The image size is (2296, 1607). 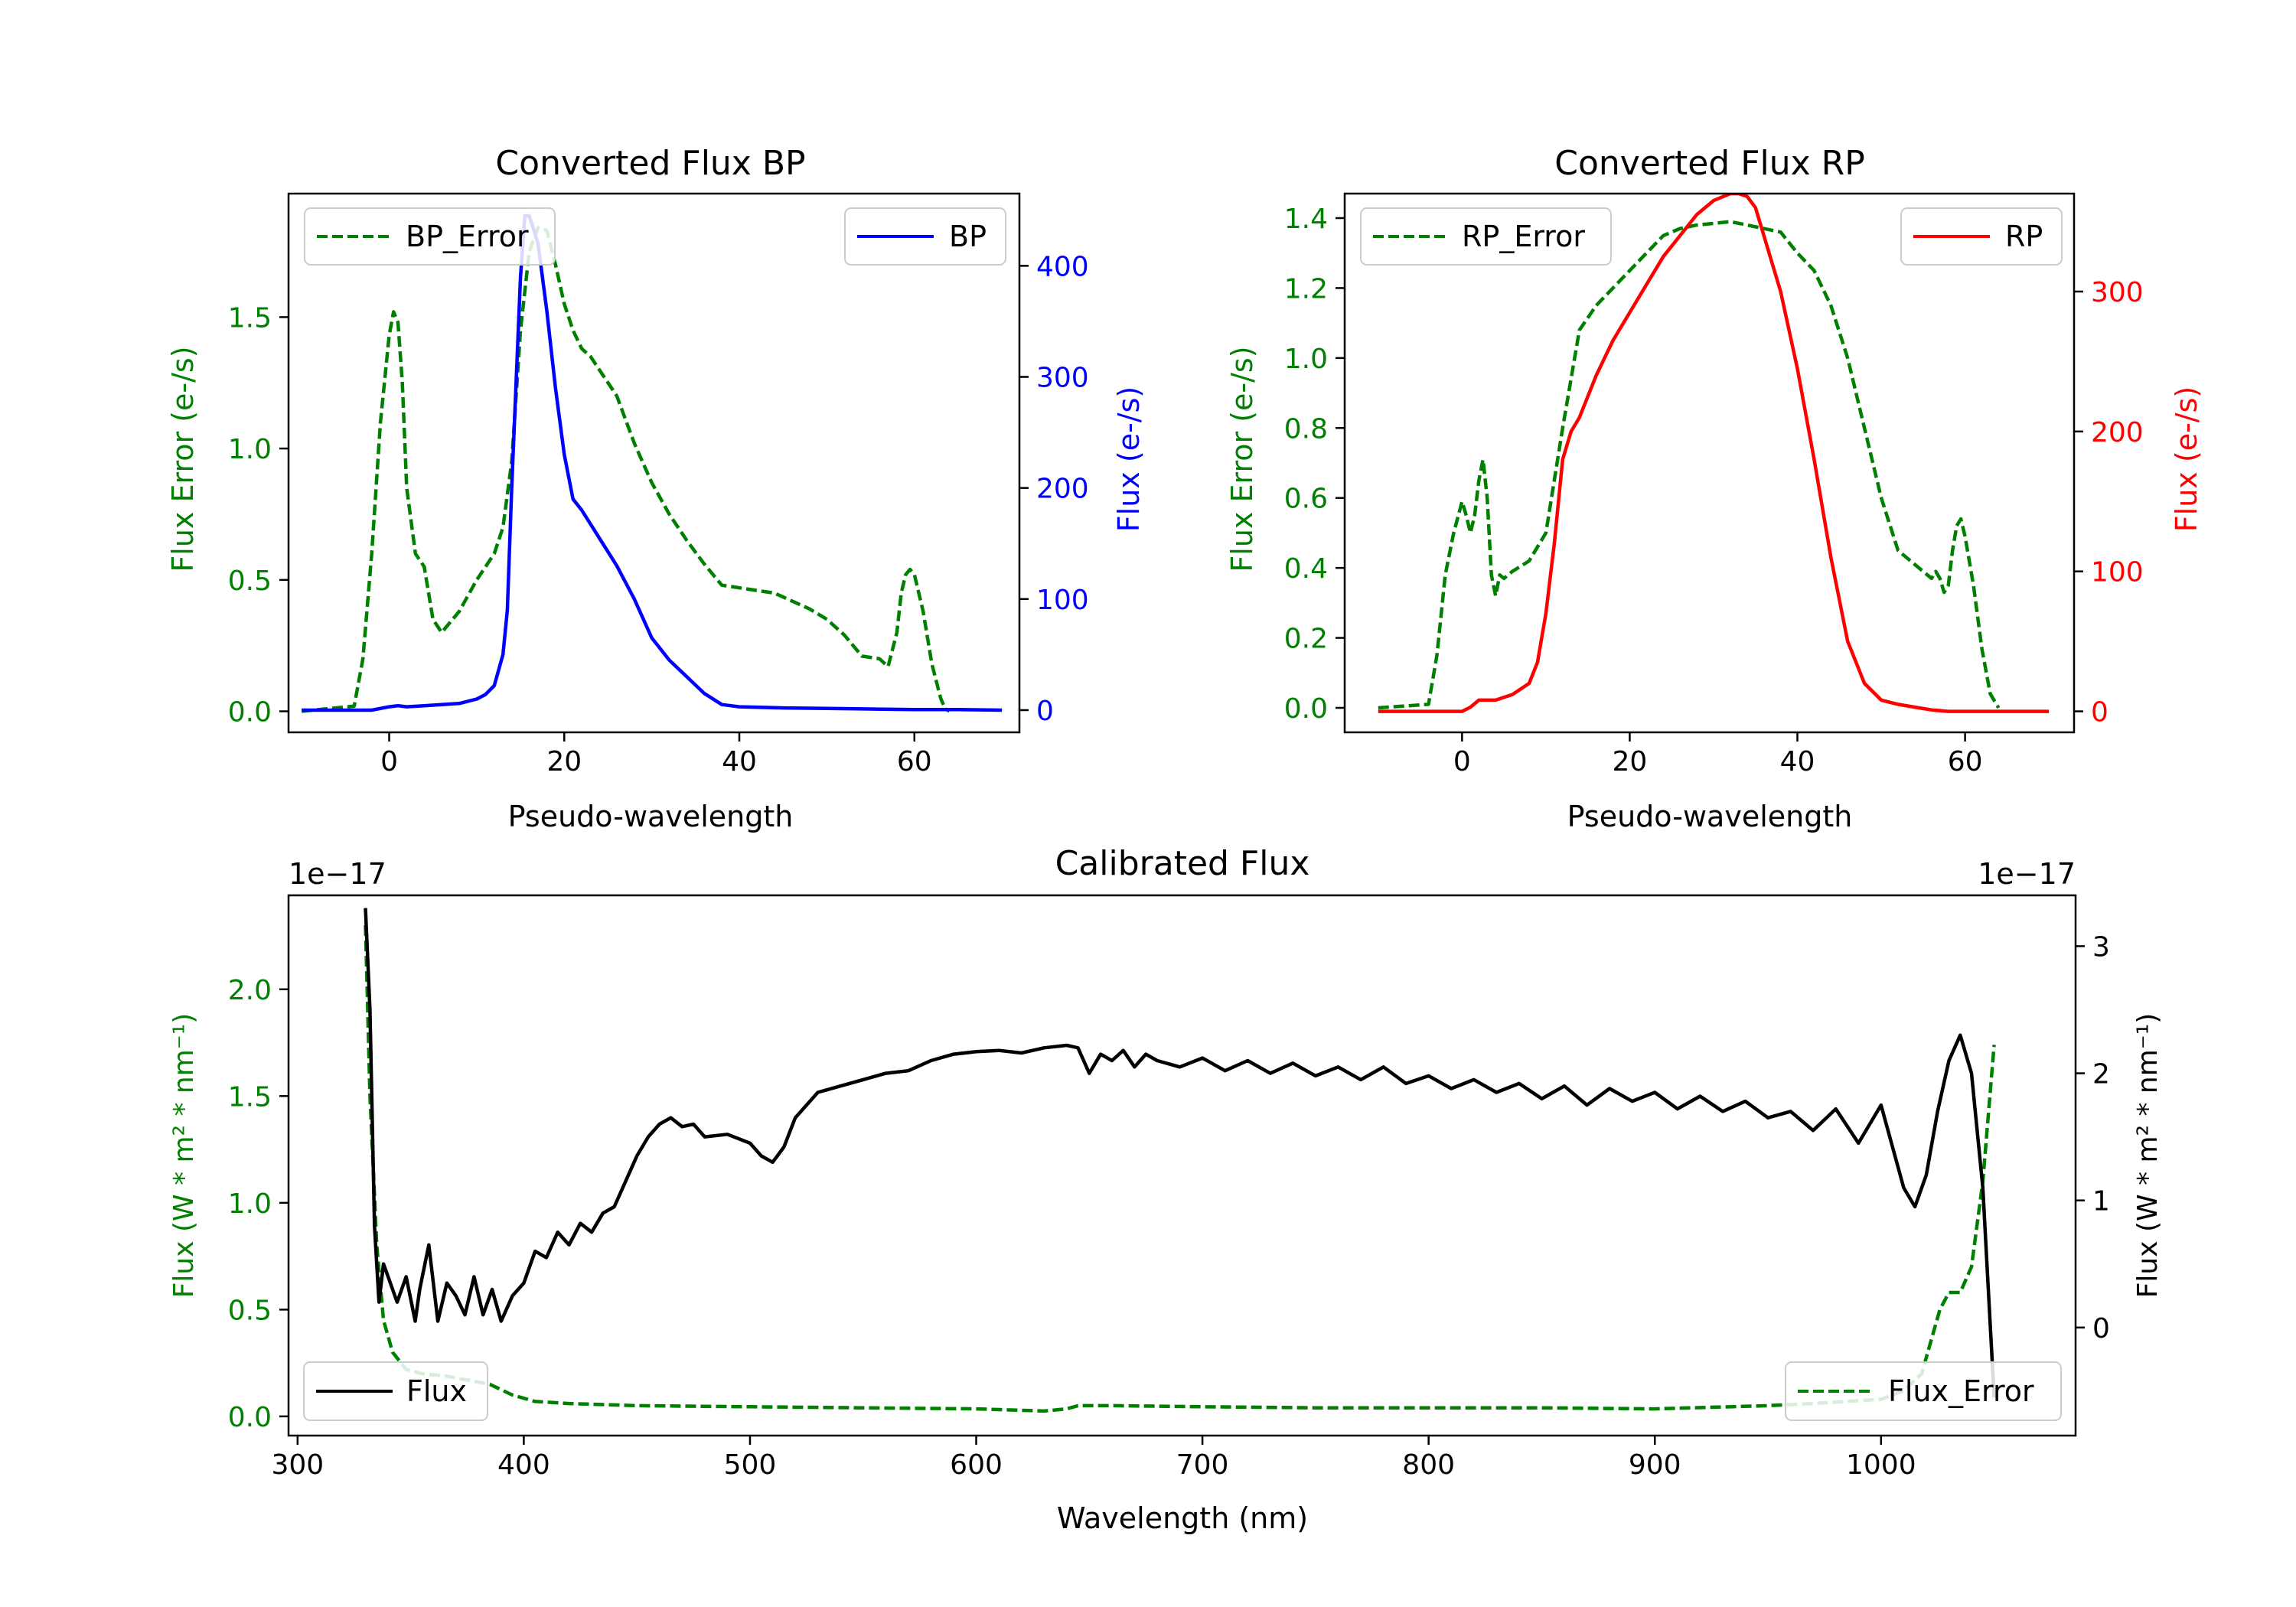 I want to click on rp-left-y-tick-label: 0.4, so click(x=1306, y=569).